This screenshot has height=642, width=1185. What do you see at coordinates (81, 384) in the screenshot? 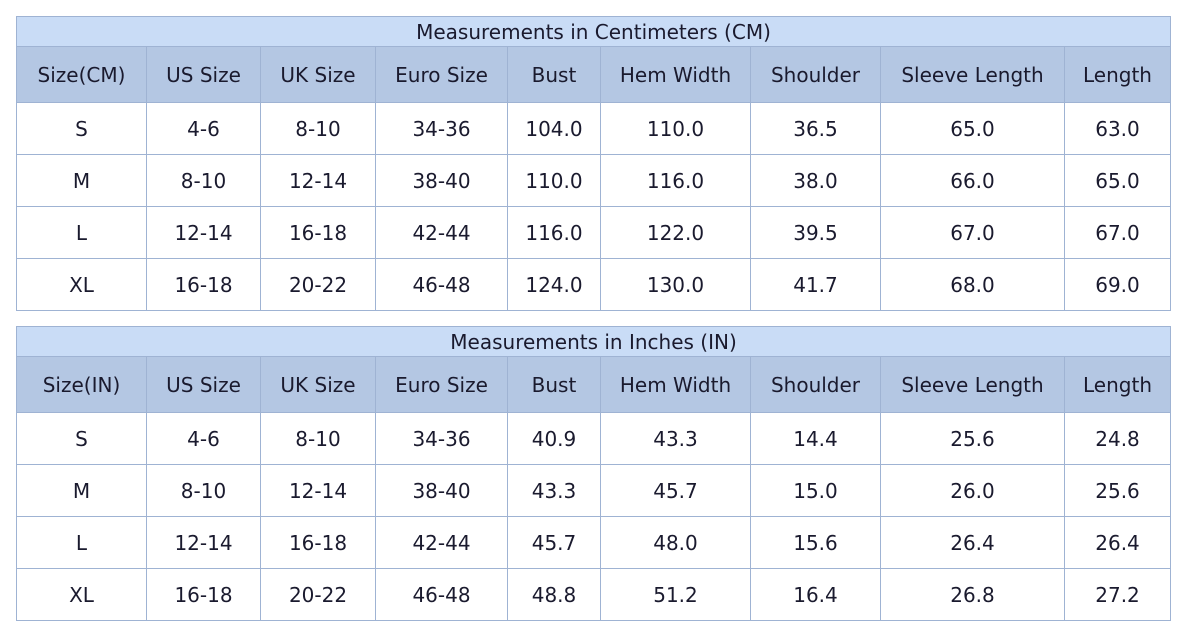
I see `column-header: Size(IN)` at bounding box center [81, 384].